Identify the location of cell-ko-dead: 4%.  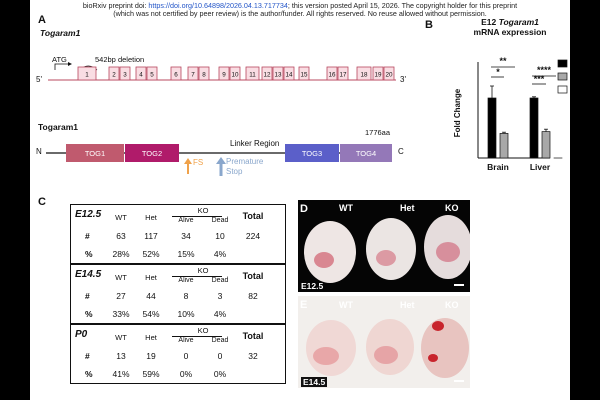
(220, 254).